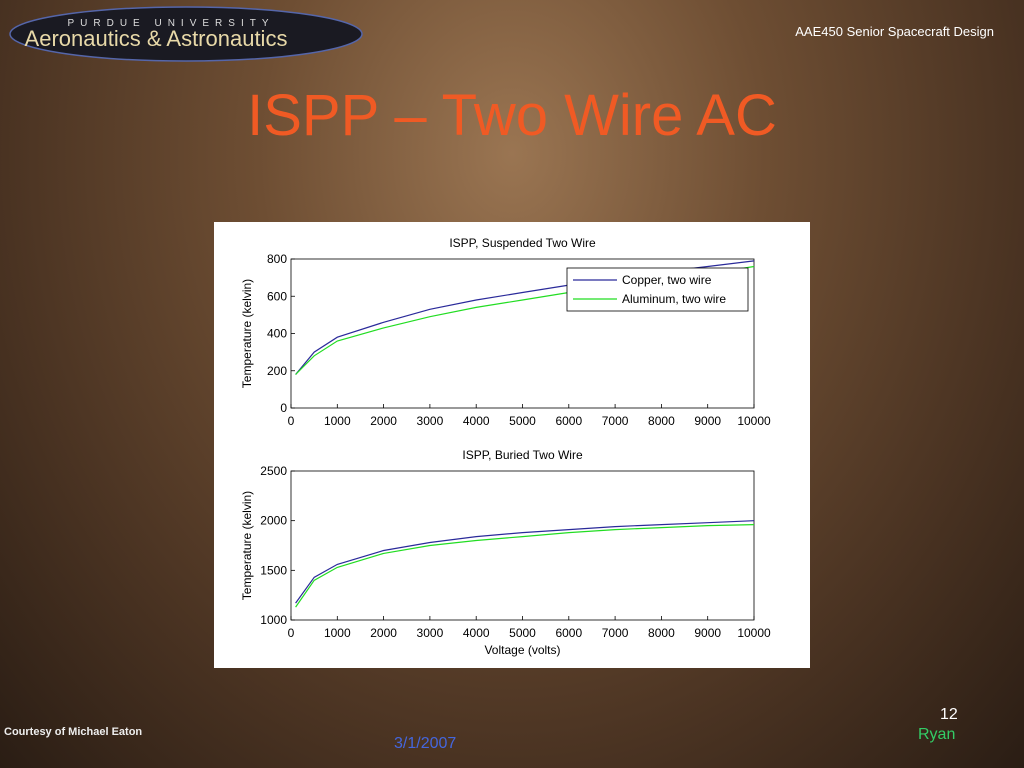 The width and height of the screenshot is (1024, 768). I want to click on chart-title: ISPP, Buried Two Wire, so click(522, 455).